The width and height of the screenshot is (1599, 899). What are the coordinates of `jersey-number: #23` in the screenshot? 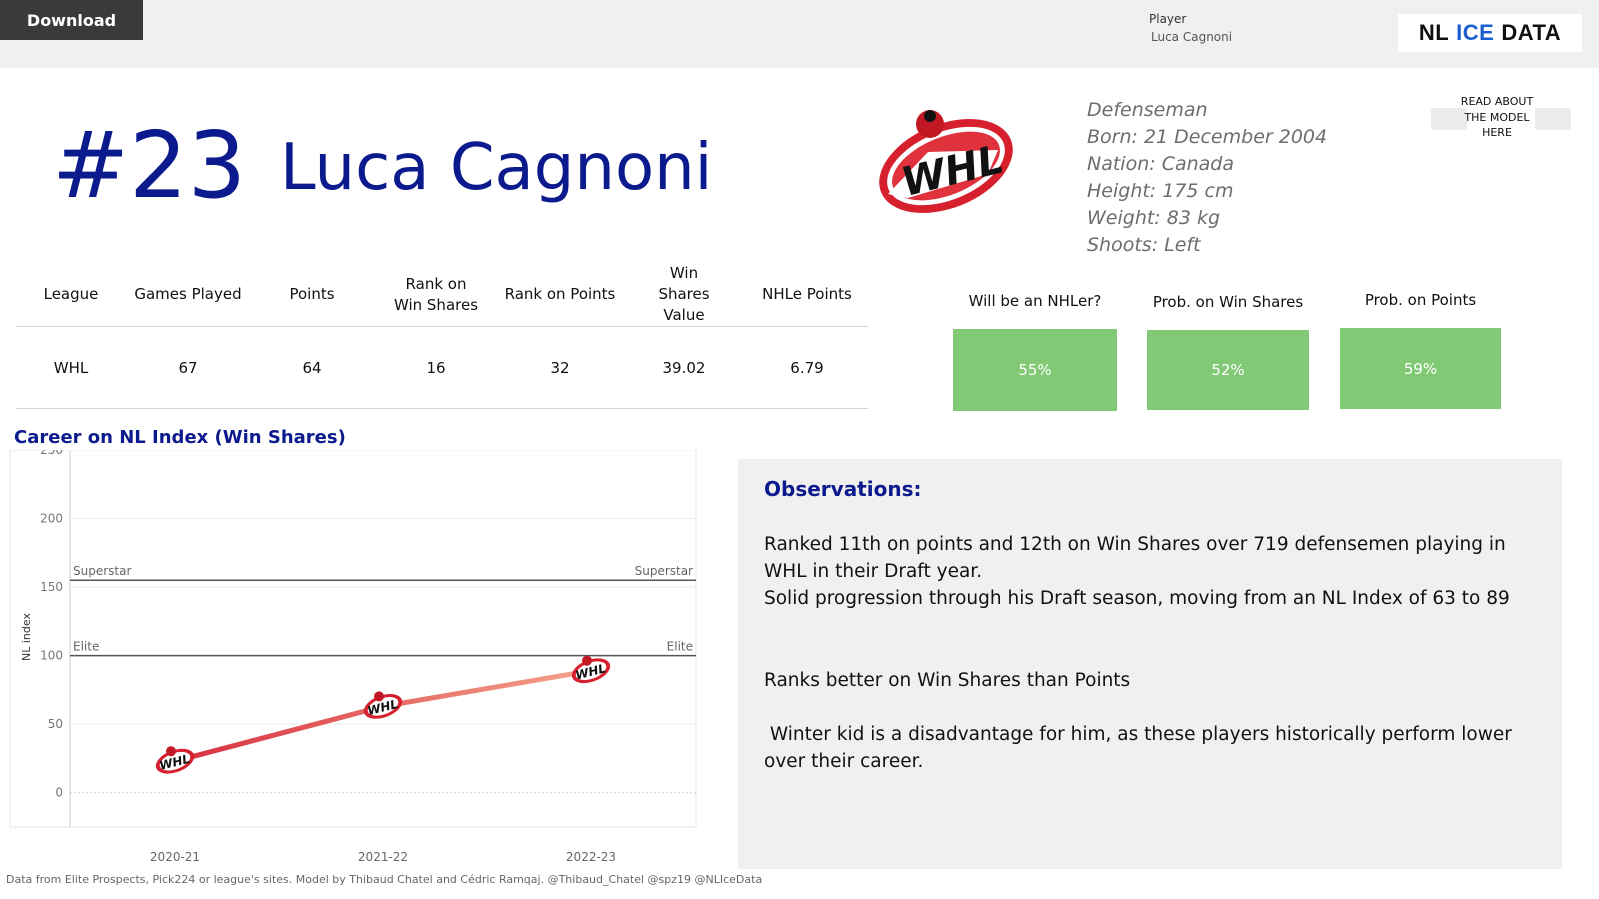 It's located at (149, 165).